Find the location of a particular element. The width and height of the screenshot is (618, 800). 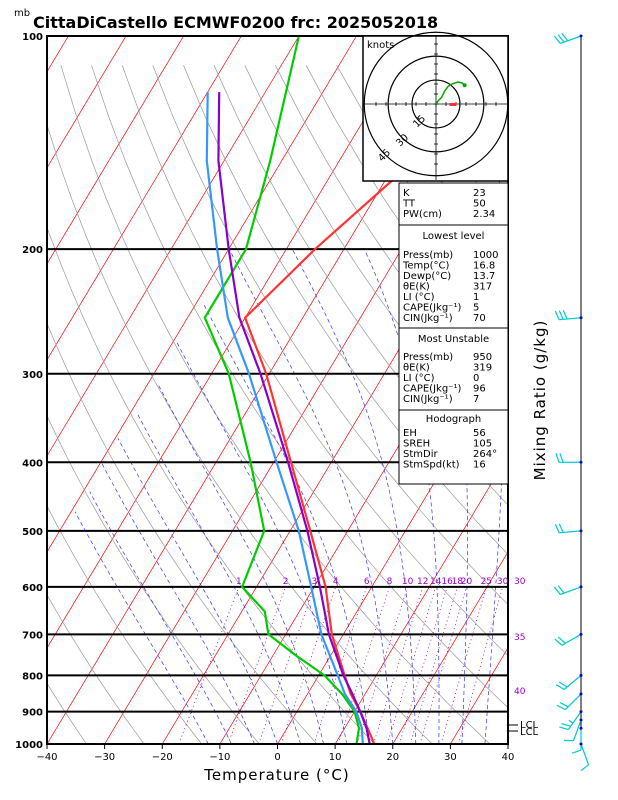

mixing-ratio-label: 6 is located at coordinates (367, 582).